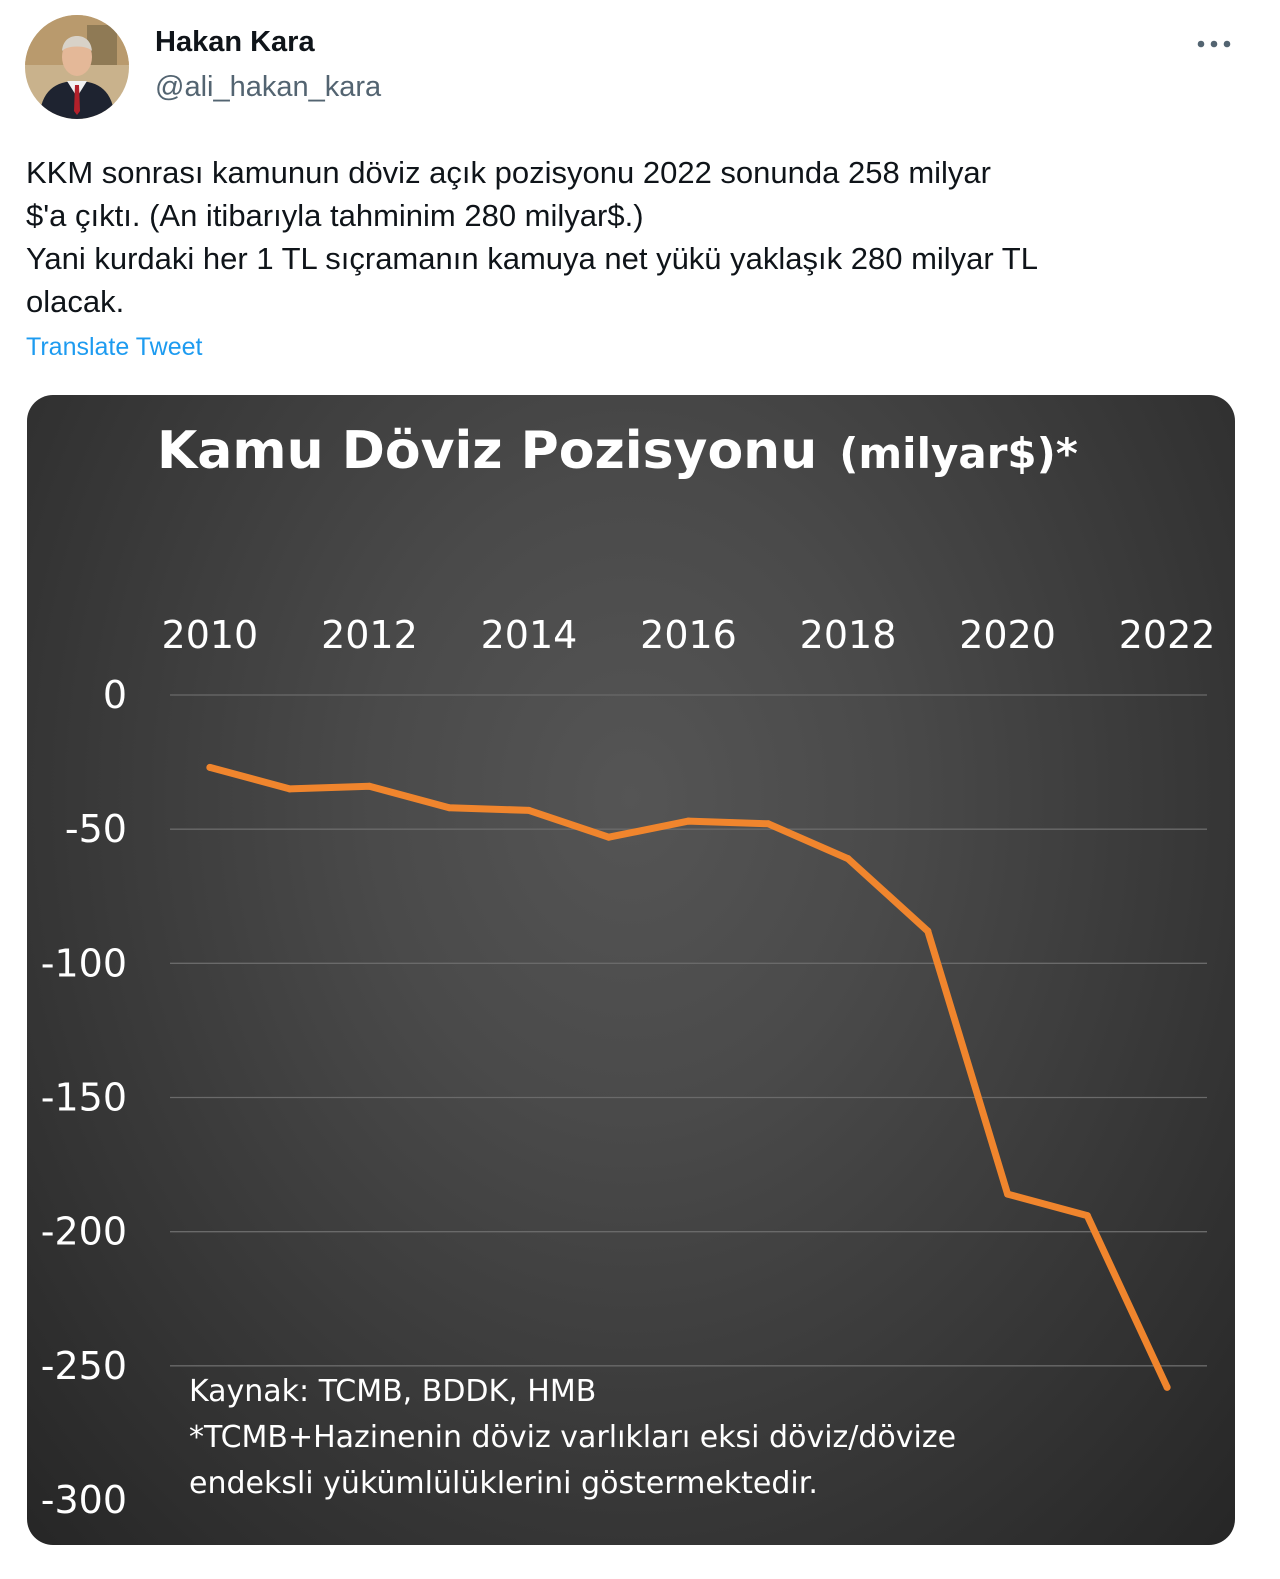 The width and height of the screenshot is (1280, 1579). Describe the element at coordinates (114, 347) in the screenshot. I see `translate-tweet-link: Translate Tweet` at that location.